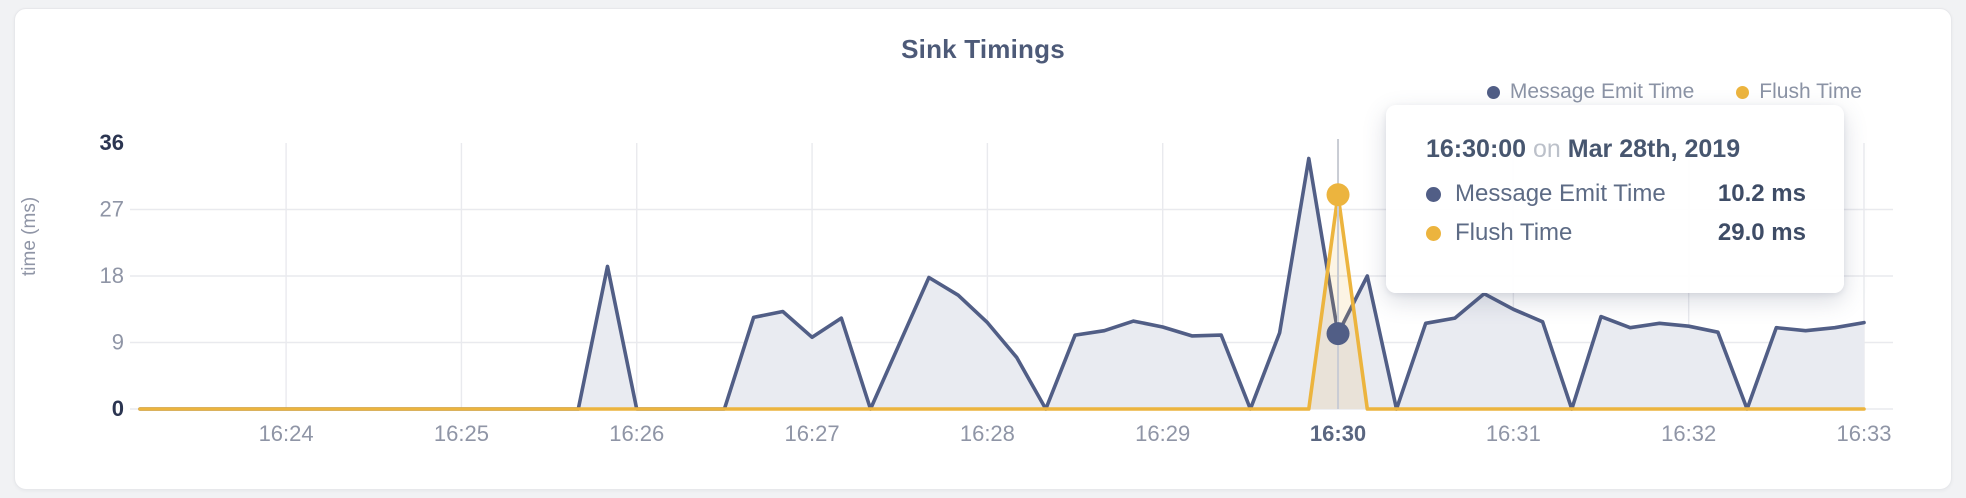 This screenshot has height=498, width=1966. What do you see at coordinates (1654, 149) in the screenshot?
I see `tooltip-date: Mar 28th, 2019` at bounding box center [1654, 149].